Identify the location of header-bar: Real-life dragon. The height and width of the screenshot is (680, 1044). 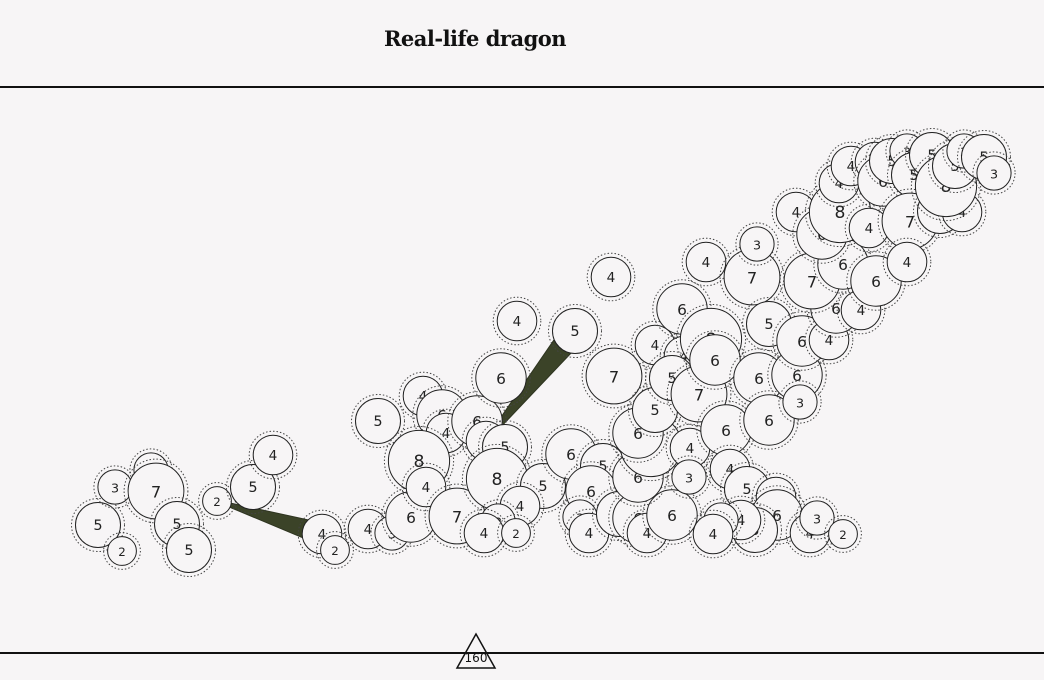
(522, 44).